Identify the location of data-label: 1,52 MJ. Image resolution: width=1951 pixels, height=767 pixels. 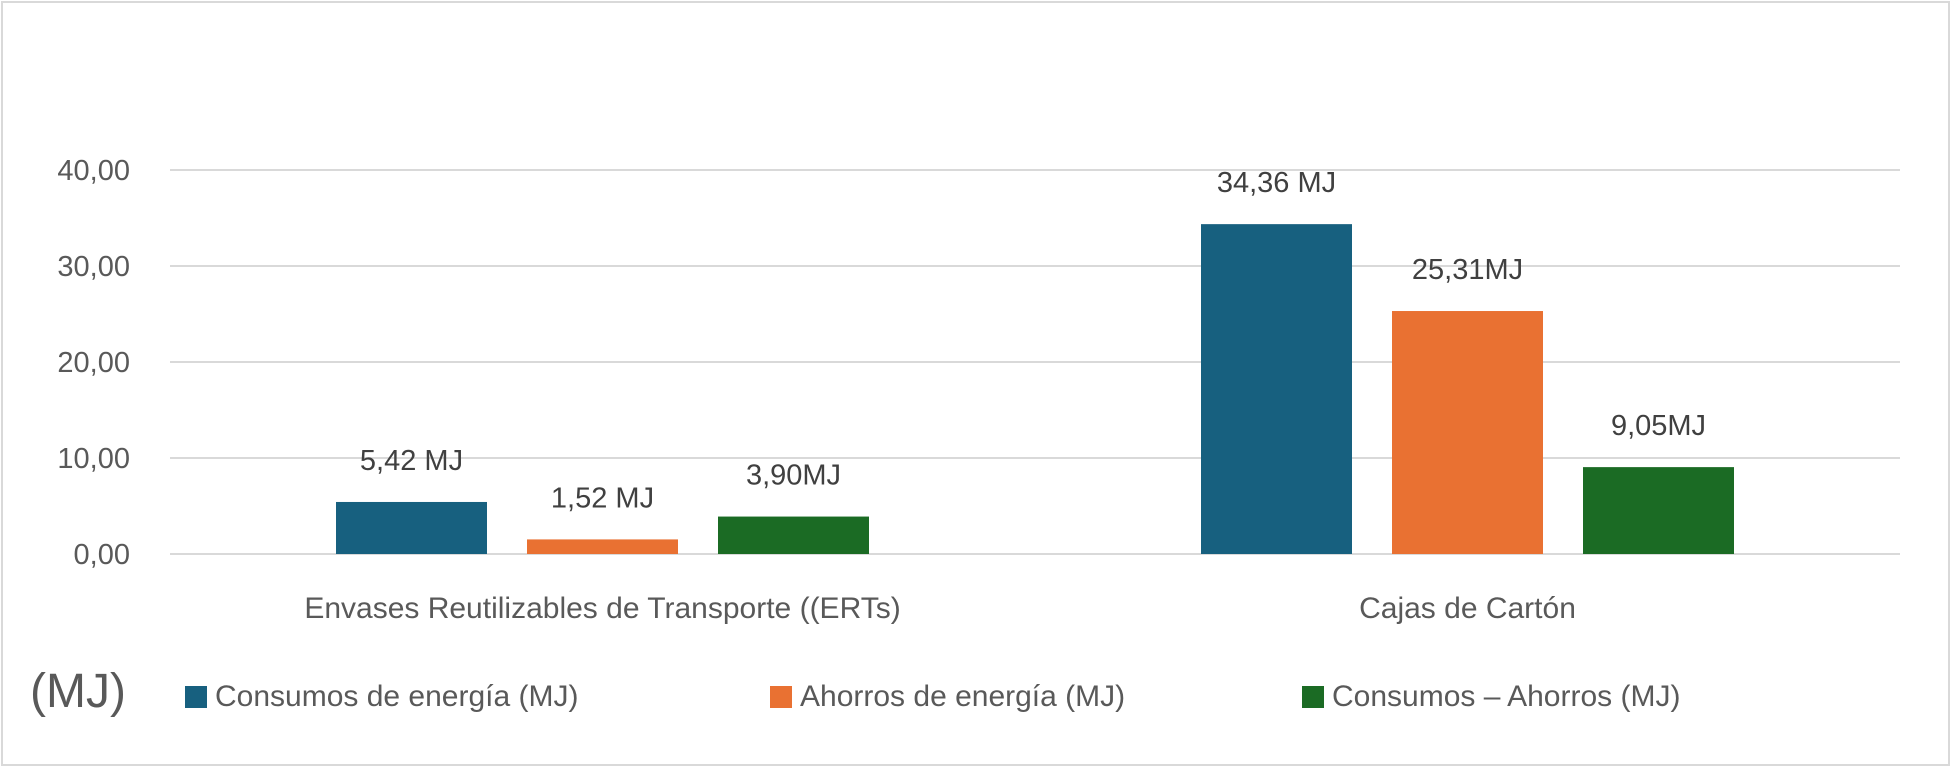
(602, 498).